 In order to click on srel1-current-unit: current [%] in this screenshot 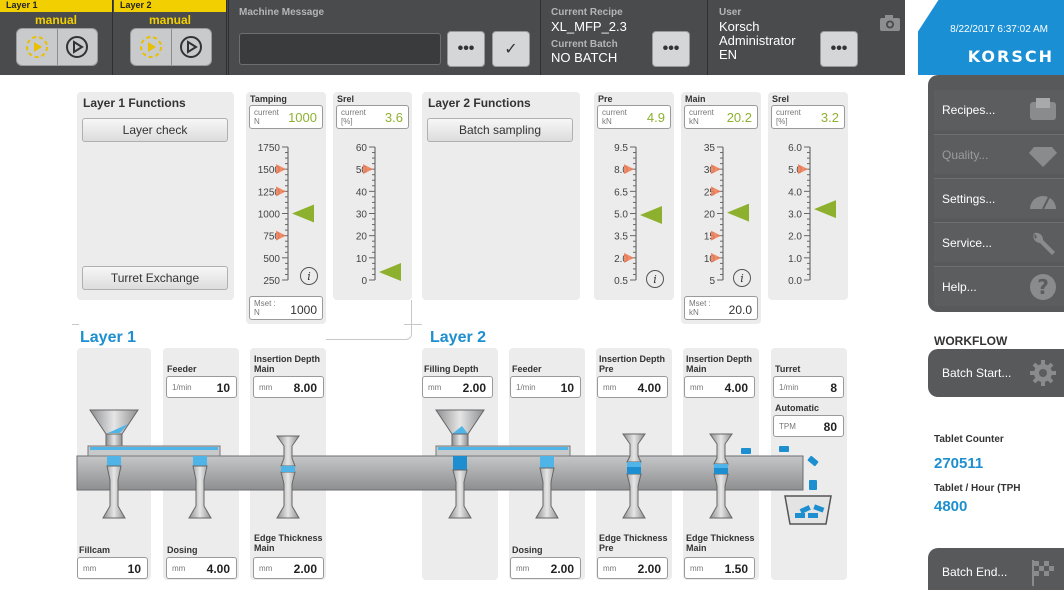, I will do `click(353, 117)`.